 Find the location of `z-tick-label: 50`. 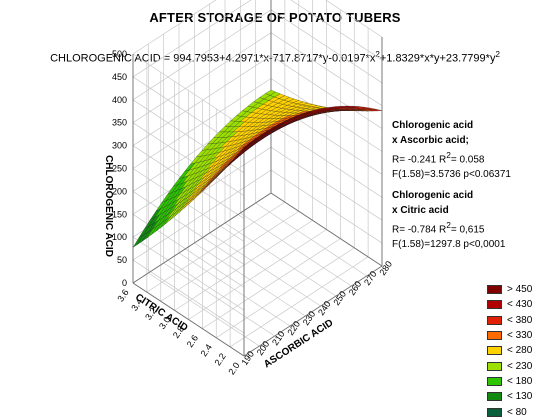

z-tick-label: 50 is located at coordinates (122, 260).